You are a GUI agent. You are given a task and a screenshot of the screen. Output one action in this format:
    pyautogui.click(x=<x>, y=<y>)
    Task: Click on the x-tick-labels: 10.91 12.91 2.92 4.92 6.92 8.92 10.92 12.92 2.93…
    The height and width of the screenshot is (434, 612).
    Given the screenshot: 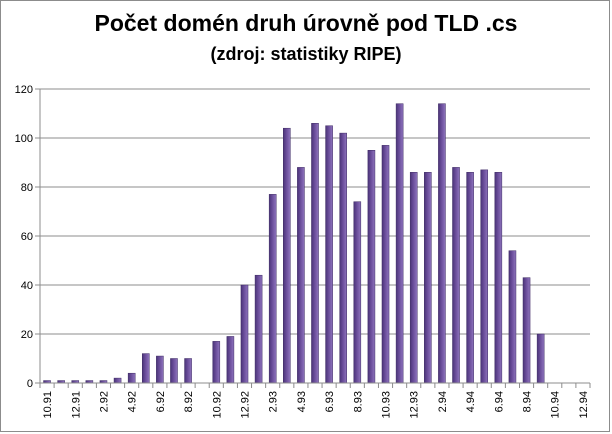 What is the action you would take?
    pyautogui.click(x=316, y=405)
    